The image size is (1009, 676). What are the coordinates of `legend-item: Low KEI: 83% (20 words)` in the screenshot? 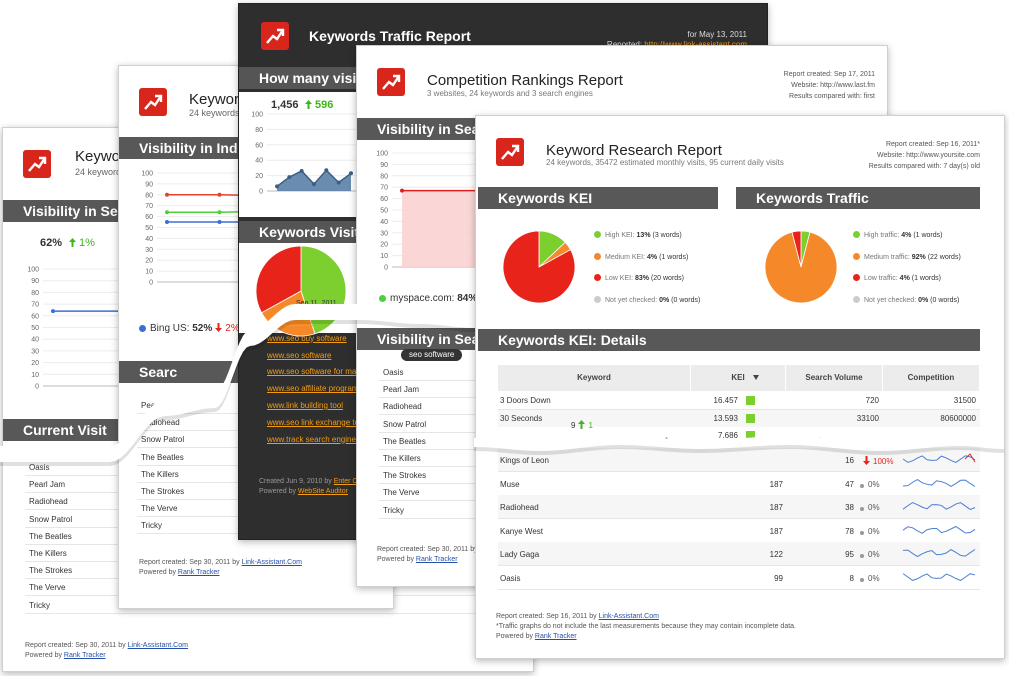 It's located at (639, 278).